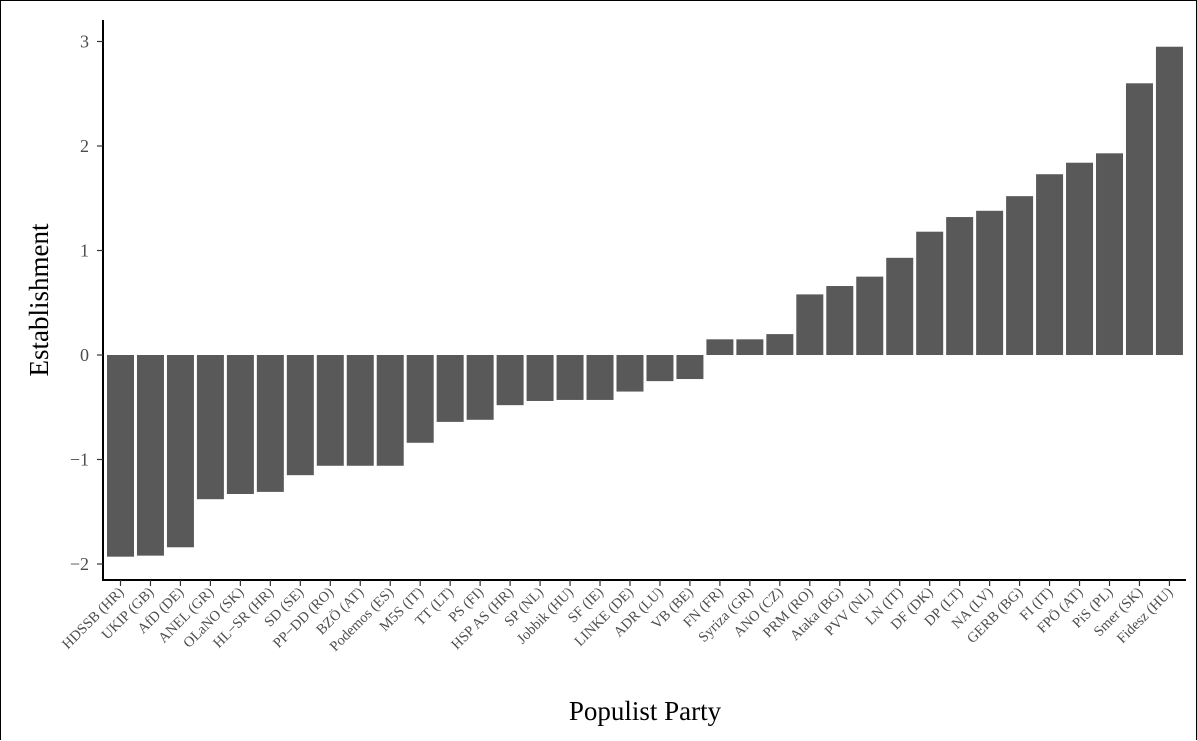 This screenshot has height=741, width=1197. Describe the element at coordinates (86, 303) in the screenshot. I see `y-axis-ticks: −2 −1 0 1 2 3` at that location.